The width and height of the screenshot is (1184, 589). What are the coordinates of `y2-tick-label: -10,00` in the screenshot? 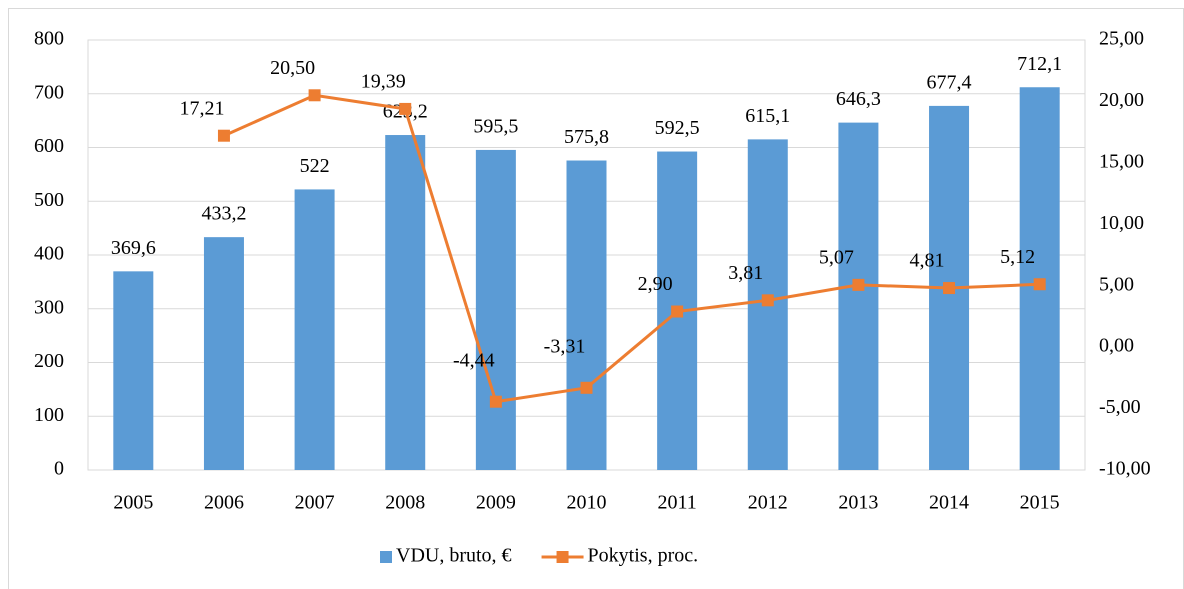 It's located at (1125, 469).